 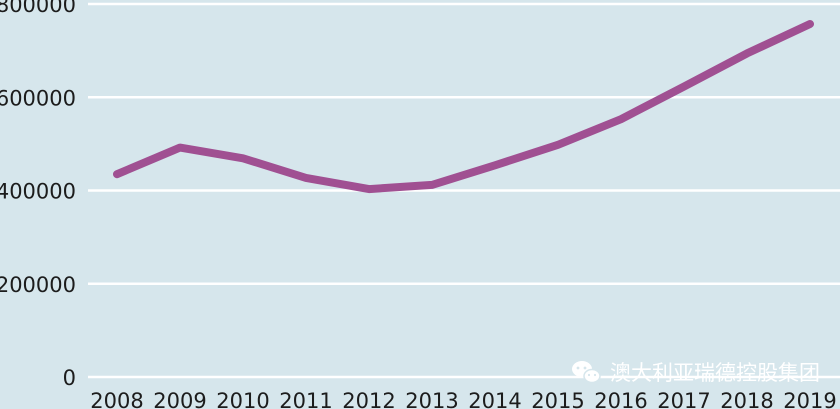 I want to click on x-tick-label: 2012, so click(x=368, y=399).